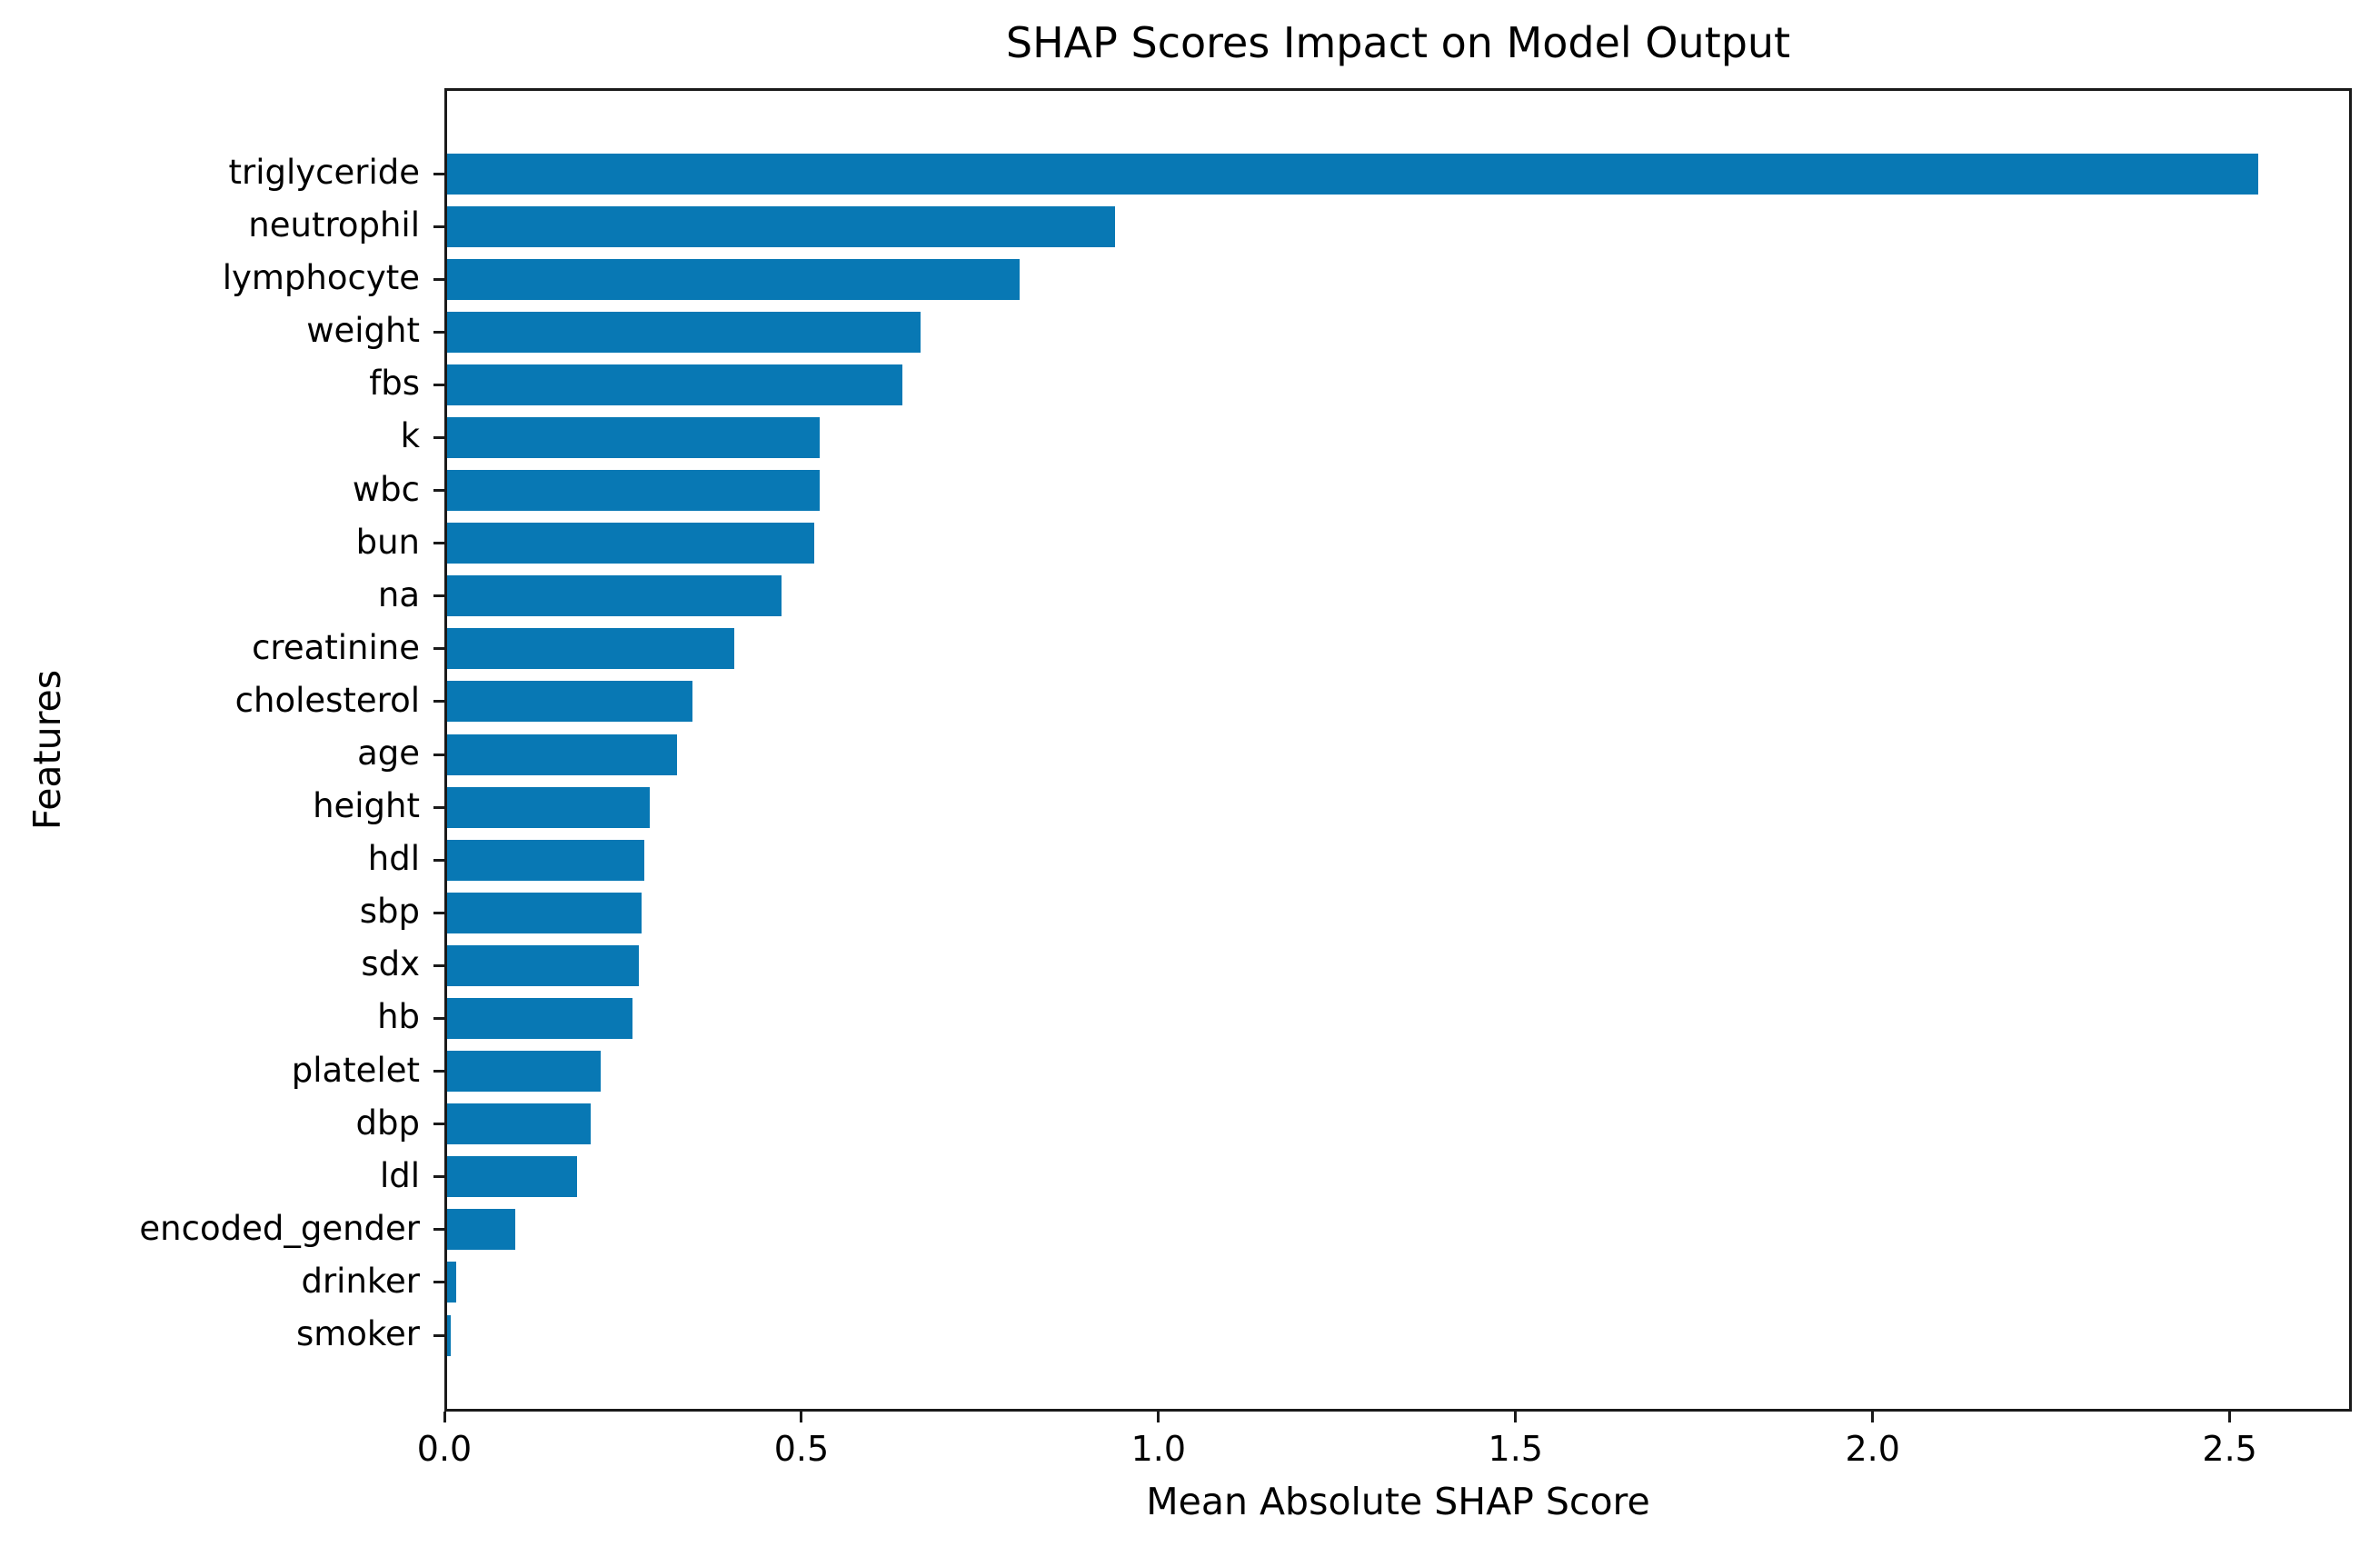  I want to click on bar-dbp, so click(519, 1124).